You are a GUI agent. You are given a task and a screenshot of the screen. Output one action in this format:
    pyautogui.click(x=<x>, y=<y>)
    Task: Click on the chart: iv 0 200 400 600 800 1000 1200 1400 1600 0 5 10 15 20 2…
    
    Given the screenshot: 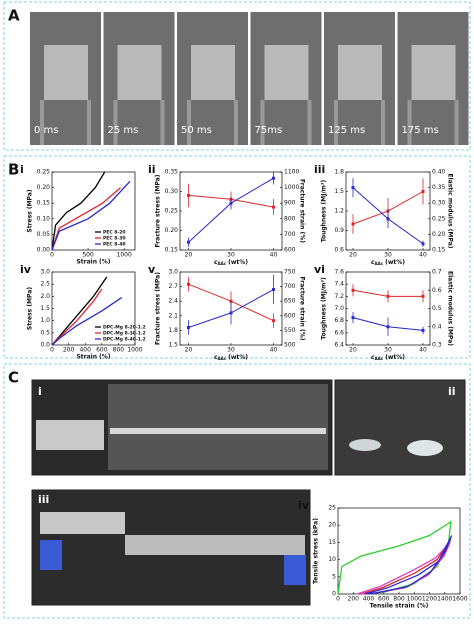 What is the action you would take?
    pyautogui.click(x=383, y=554)
    